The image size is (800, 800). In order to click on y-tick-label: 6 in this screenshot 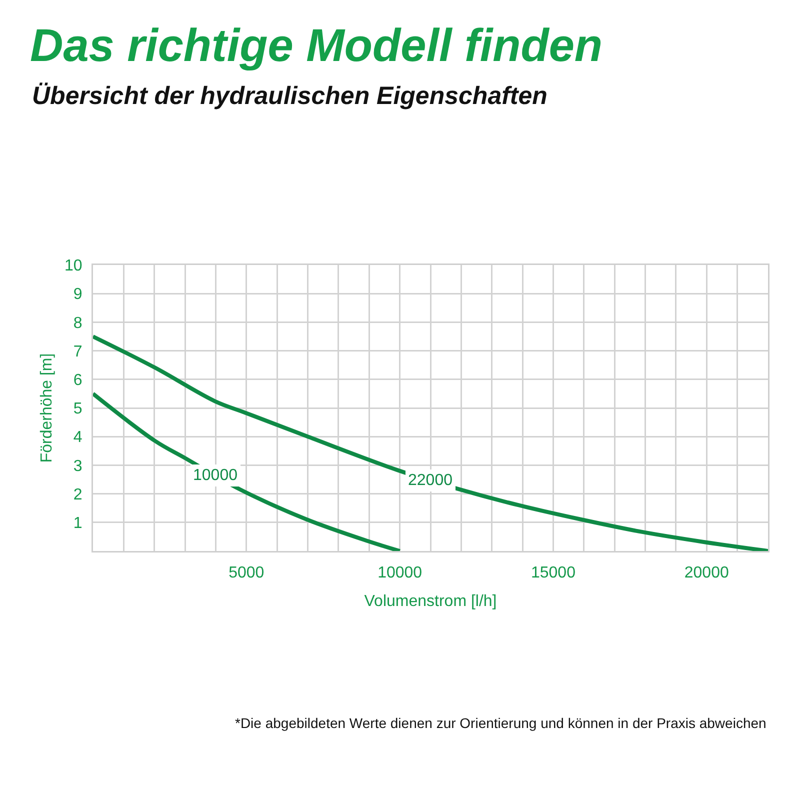, I will do `click(77, 380)`.